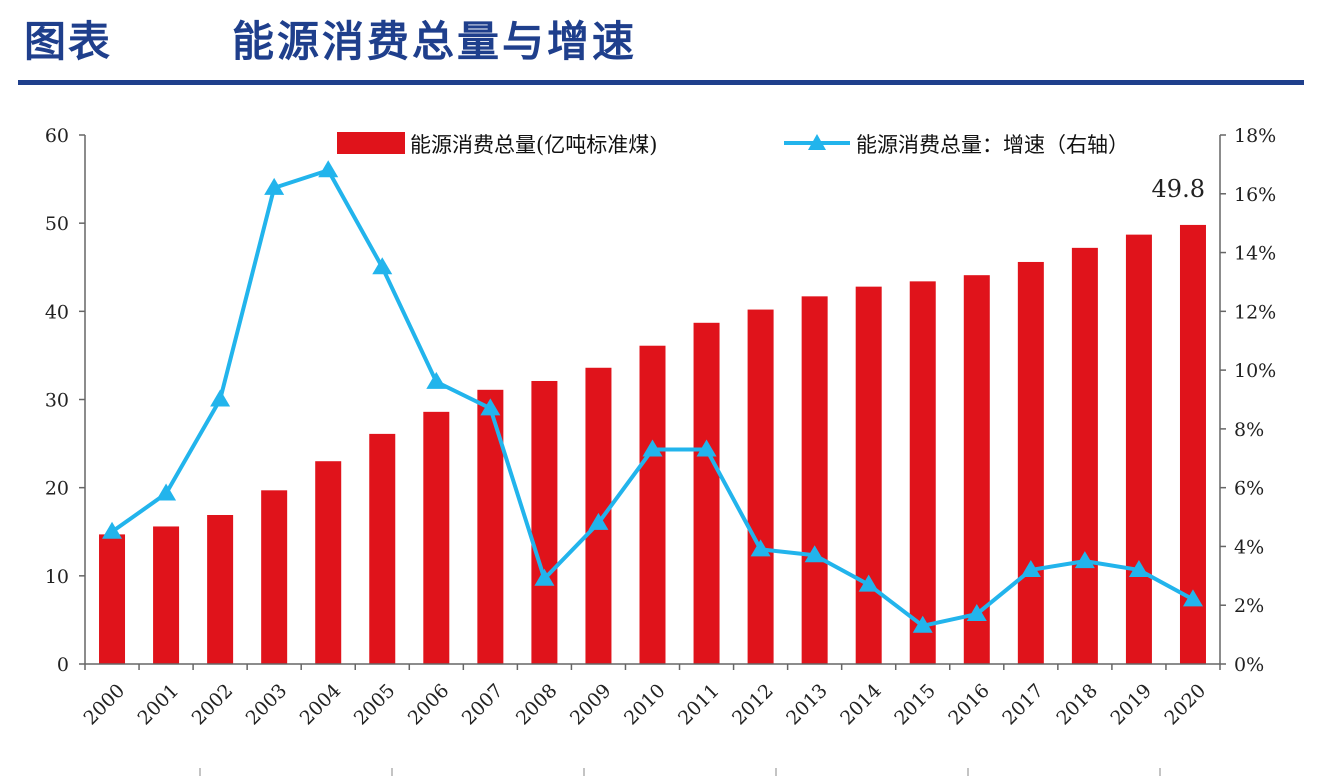 The image size is (1318, 776). Describe the element at coordinates (1255, 371) in the screenshot. I see `y-right-tick-label: 10%` at that location.